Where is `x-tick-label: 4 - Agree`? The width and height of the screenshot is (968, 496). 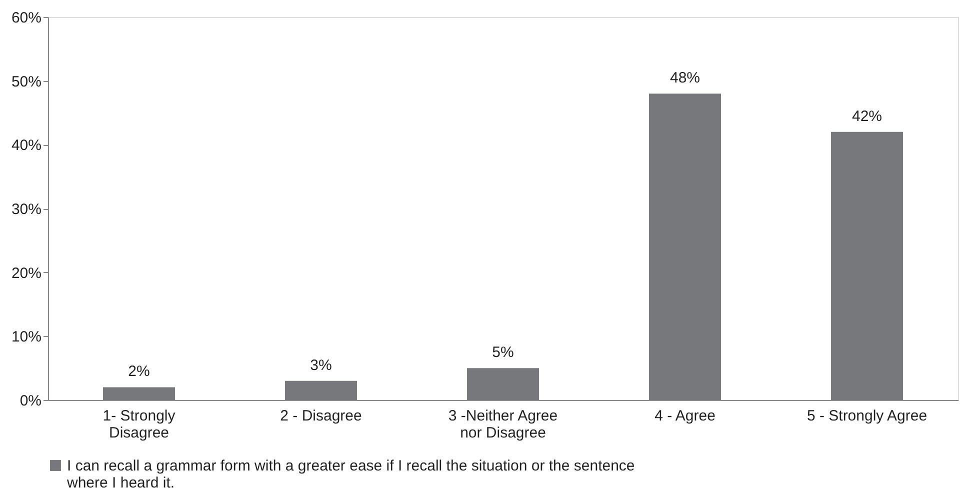 x-tick-label: 4 - Agree is located at coordinates (685, 416).